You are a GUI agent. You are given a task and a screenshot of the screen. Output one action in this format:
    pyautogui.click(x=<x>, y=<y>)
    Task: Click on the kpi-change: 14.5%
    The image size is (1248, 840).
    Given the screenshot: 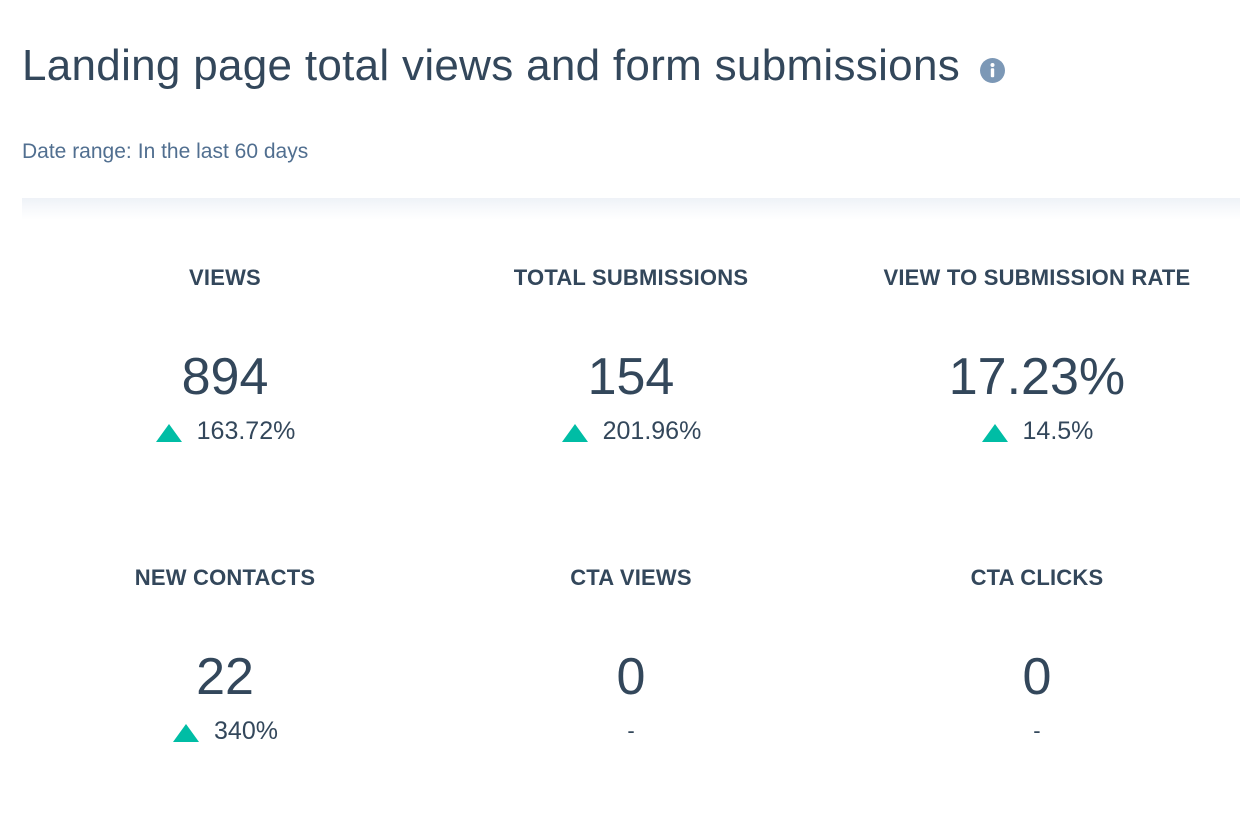 What is the action you would take?
    pyautogui.click(x=1037, y=431)
    